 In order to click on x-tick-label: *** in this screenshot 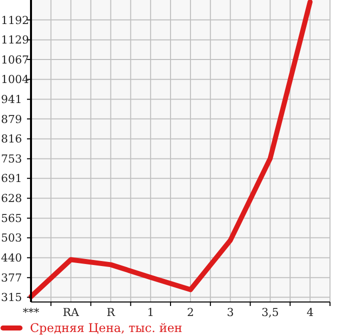, I will do `click(31, 312)`.